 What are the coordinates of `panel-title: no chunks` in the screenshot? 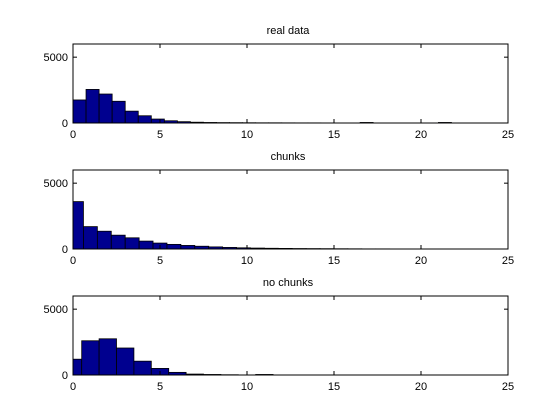 It's located at (288, 283).